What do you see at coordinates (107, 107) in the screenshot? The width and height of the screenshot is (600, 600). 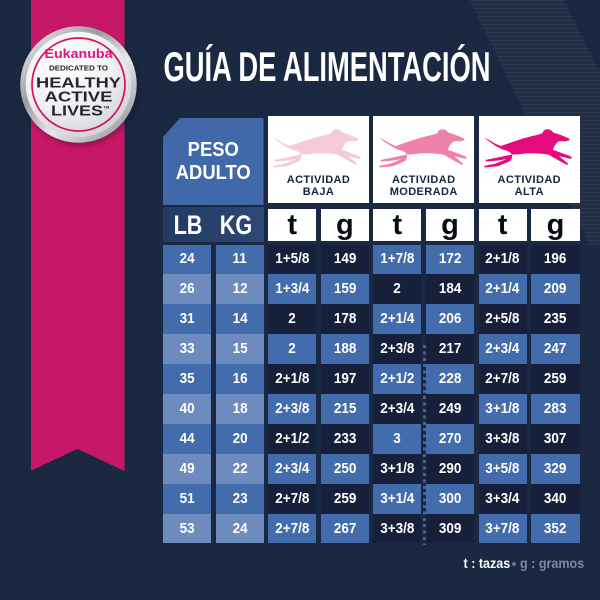 I see `svg-text: TM` at bounding box center [107, 107].